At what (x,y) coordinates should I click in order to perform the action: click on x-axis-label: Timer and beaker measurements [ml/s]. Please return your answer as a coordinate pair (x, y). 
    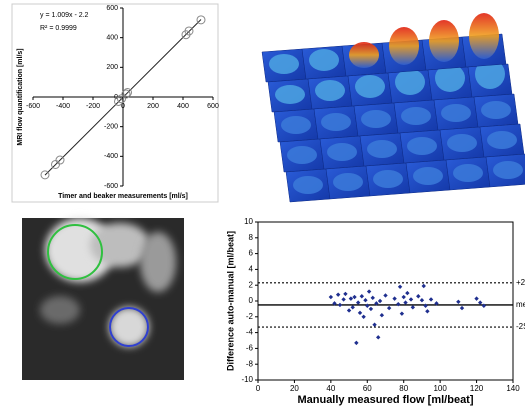
    Looking at the image, I should click on (123, 196).